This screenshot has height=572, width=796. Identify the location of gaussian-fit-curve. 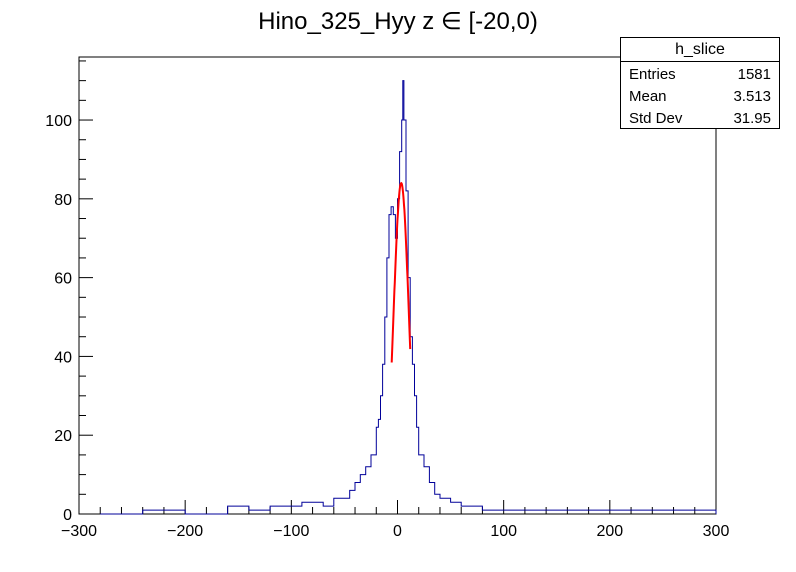
(401, 272).